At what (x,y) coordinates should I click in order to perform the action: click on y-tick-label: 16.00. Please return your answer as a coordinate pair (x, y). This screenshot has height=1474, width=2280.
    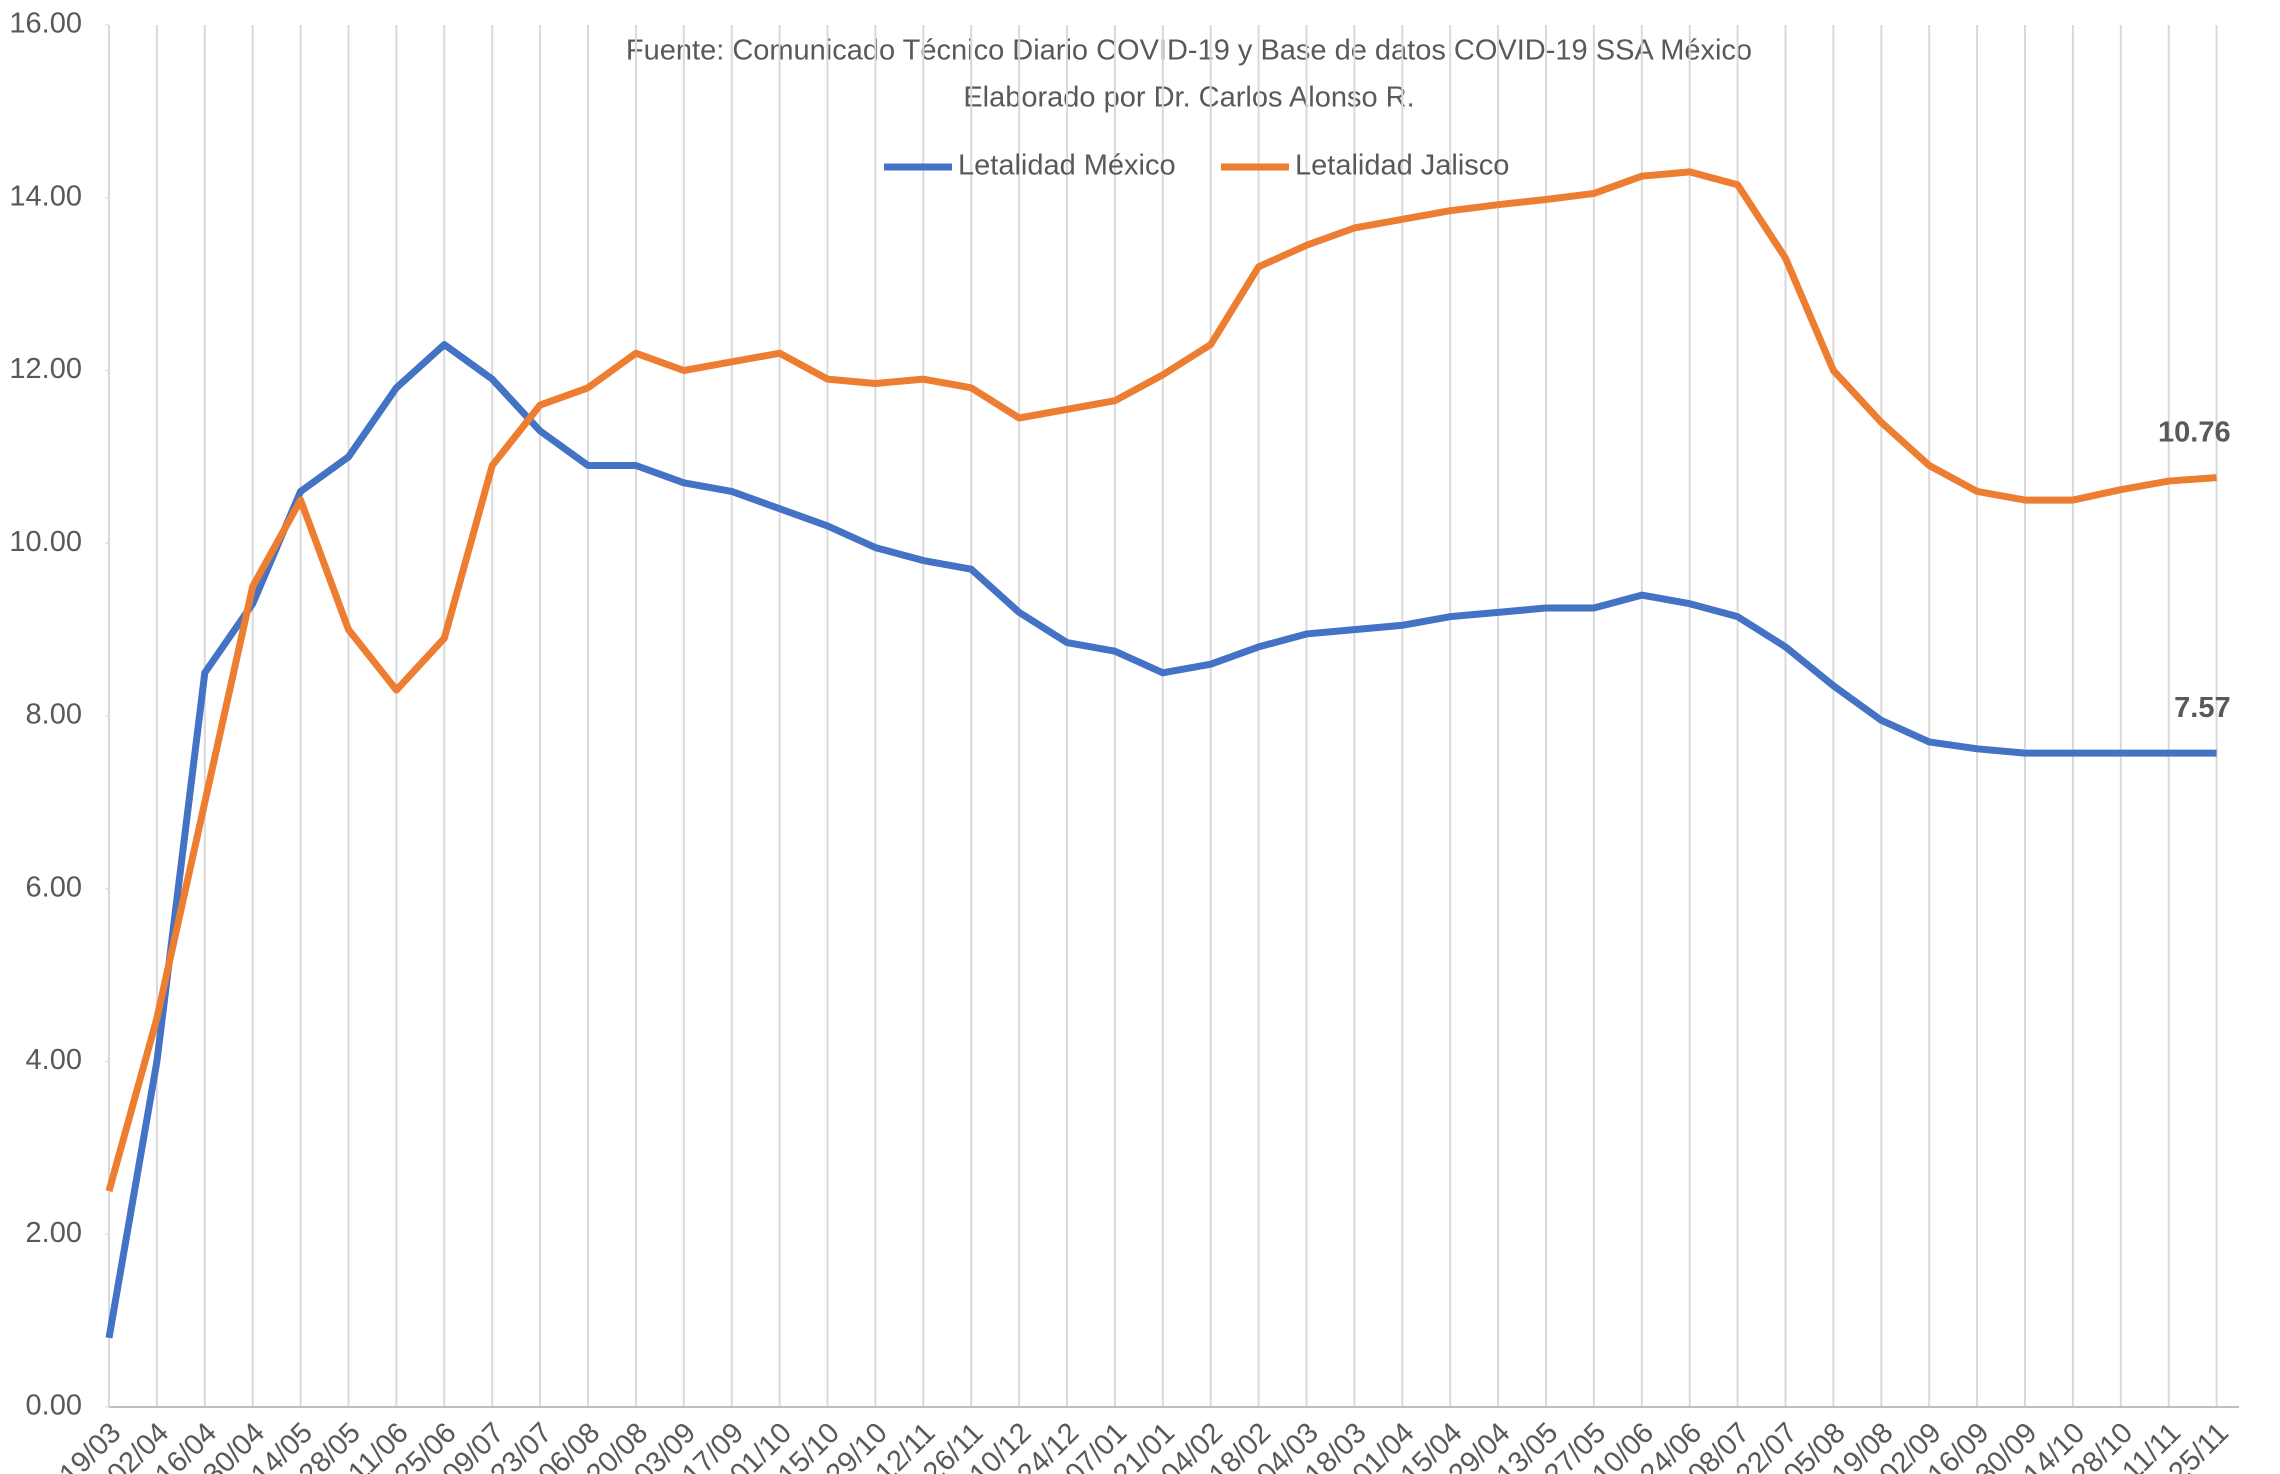
    Looking at the image, I should click on (45, 24).